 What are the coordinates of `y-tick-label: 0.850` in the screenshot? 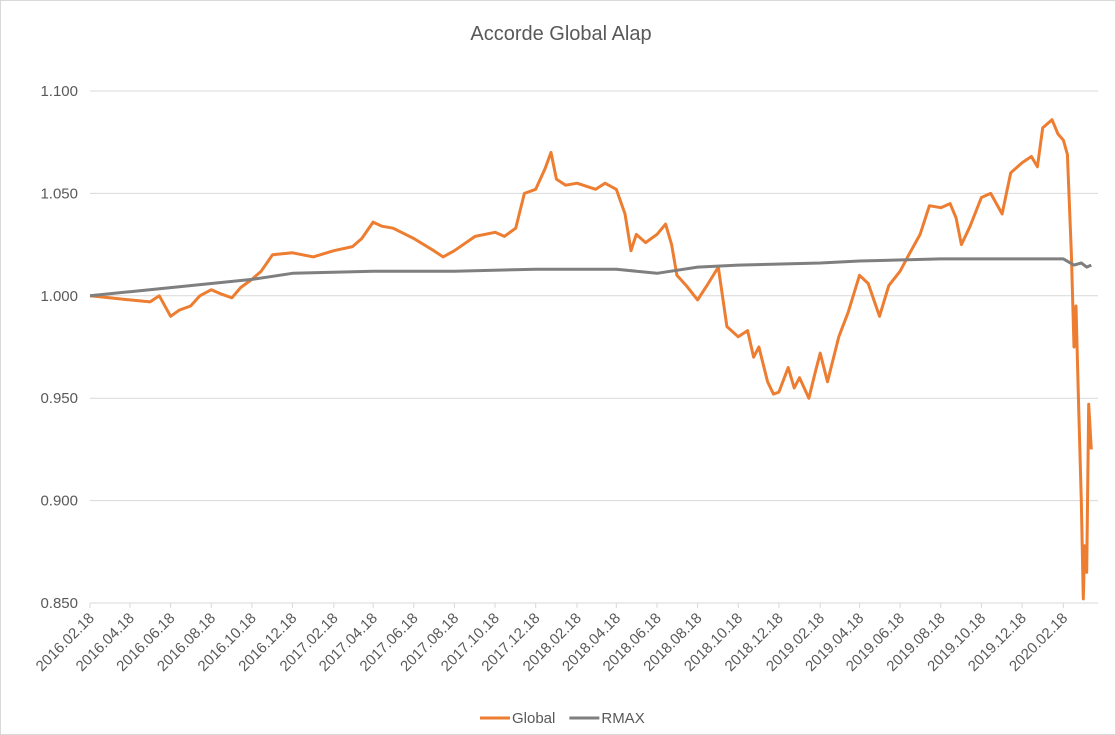 It's located at (59, 603).